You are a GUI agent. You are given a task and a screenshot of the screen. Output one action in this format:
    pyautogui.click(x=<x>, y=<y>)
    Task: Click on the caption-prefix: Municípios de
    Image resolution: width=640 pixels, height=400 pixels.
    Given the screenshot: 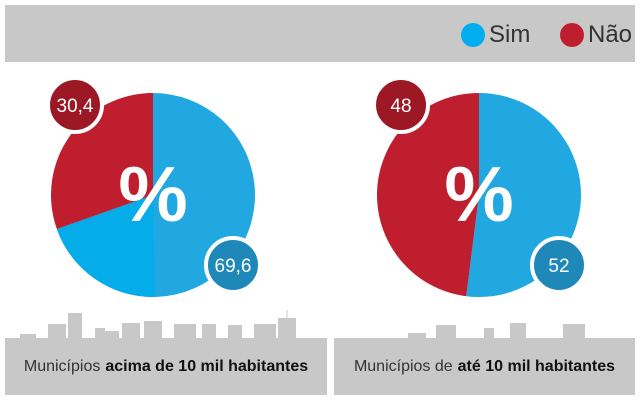 What is the action you would take?
    pyautogui.click(x=403, y=366)
    